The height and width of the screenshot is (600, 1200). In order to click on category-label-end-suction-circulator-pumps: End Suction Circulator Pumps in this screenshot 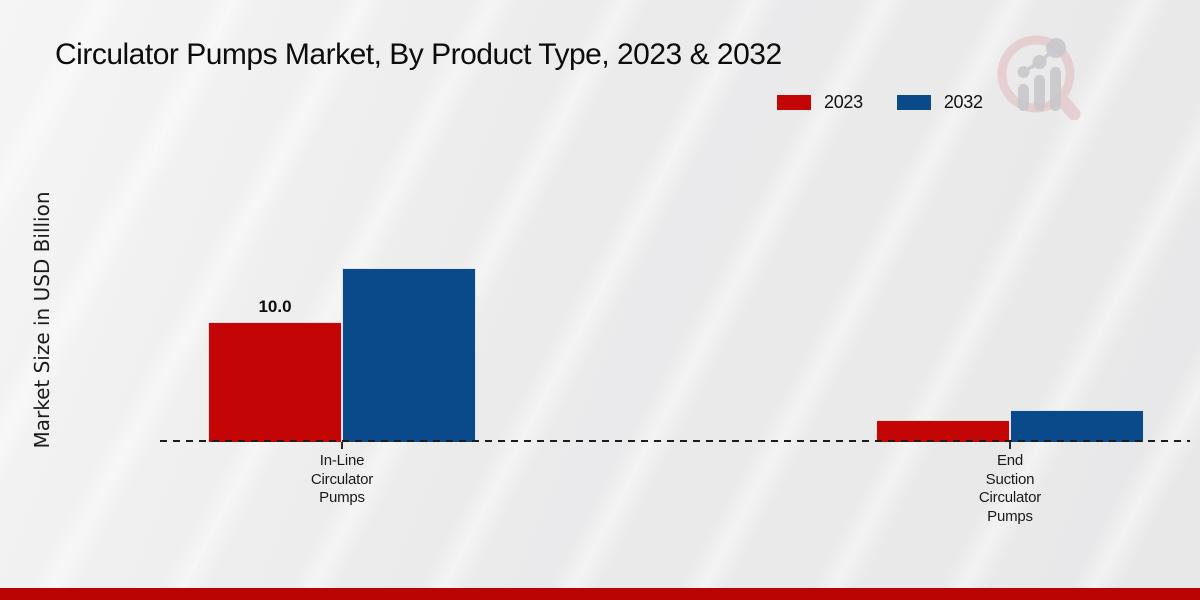, I will do `click(1010, 488)`.